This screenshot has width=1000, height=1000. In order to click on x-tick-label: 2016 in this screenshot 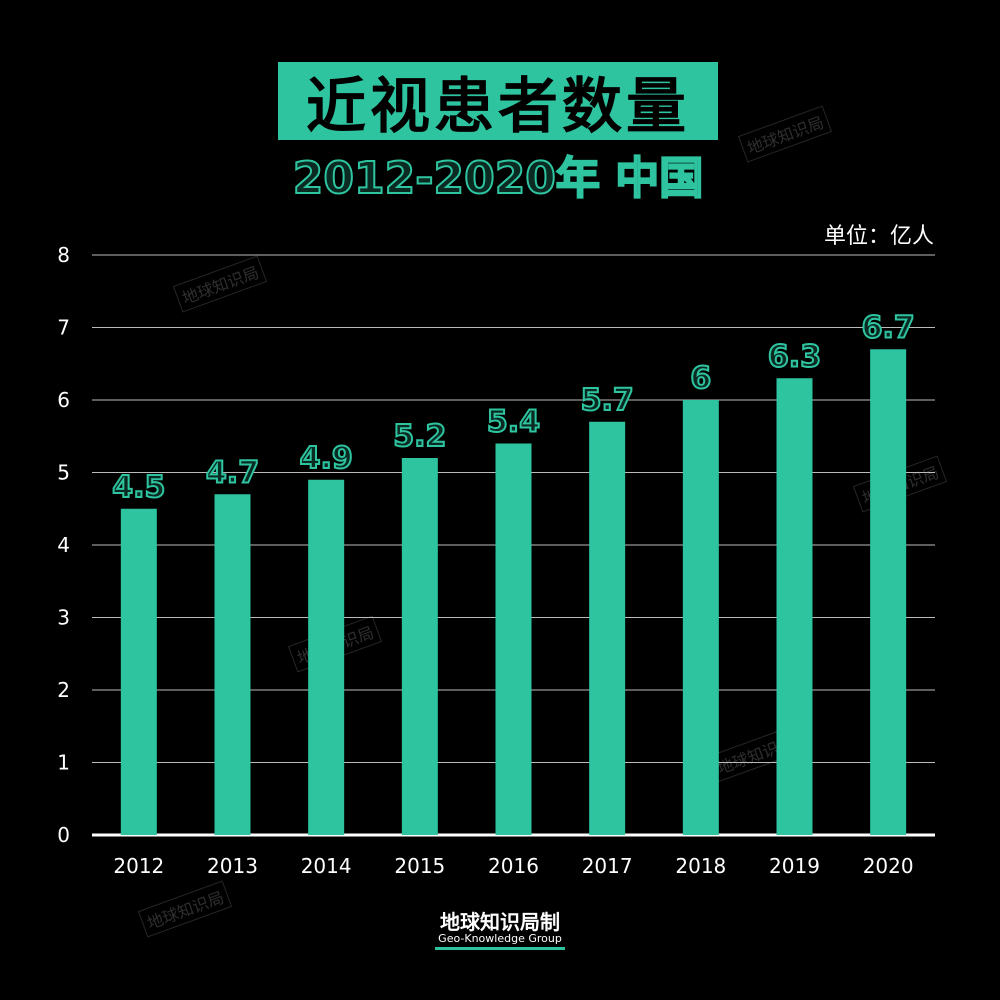, I will do `click(513, 866)`.